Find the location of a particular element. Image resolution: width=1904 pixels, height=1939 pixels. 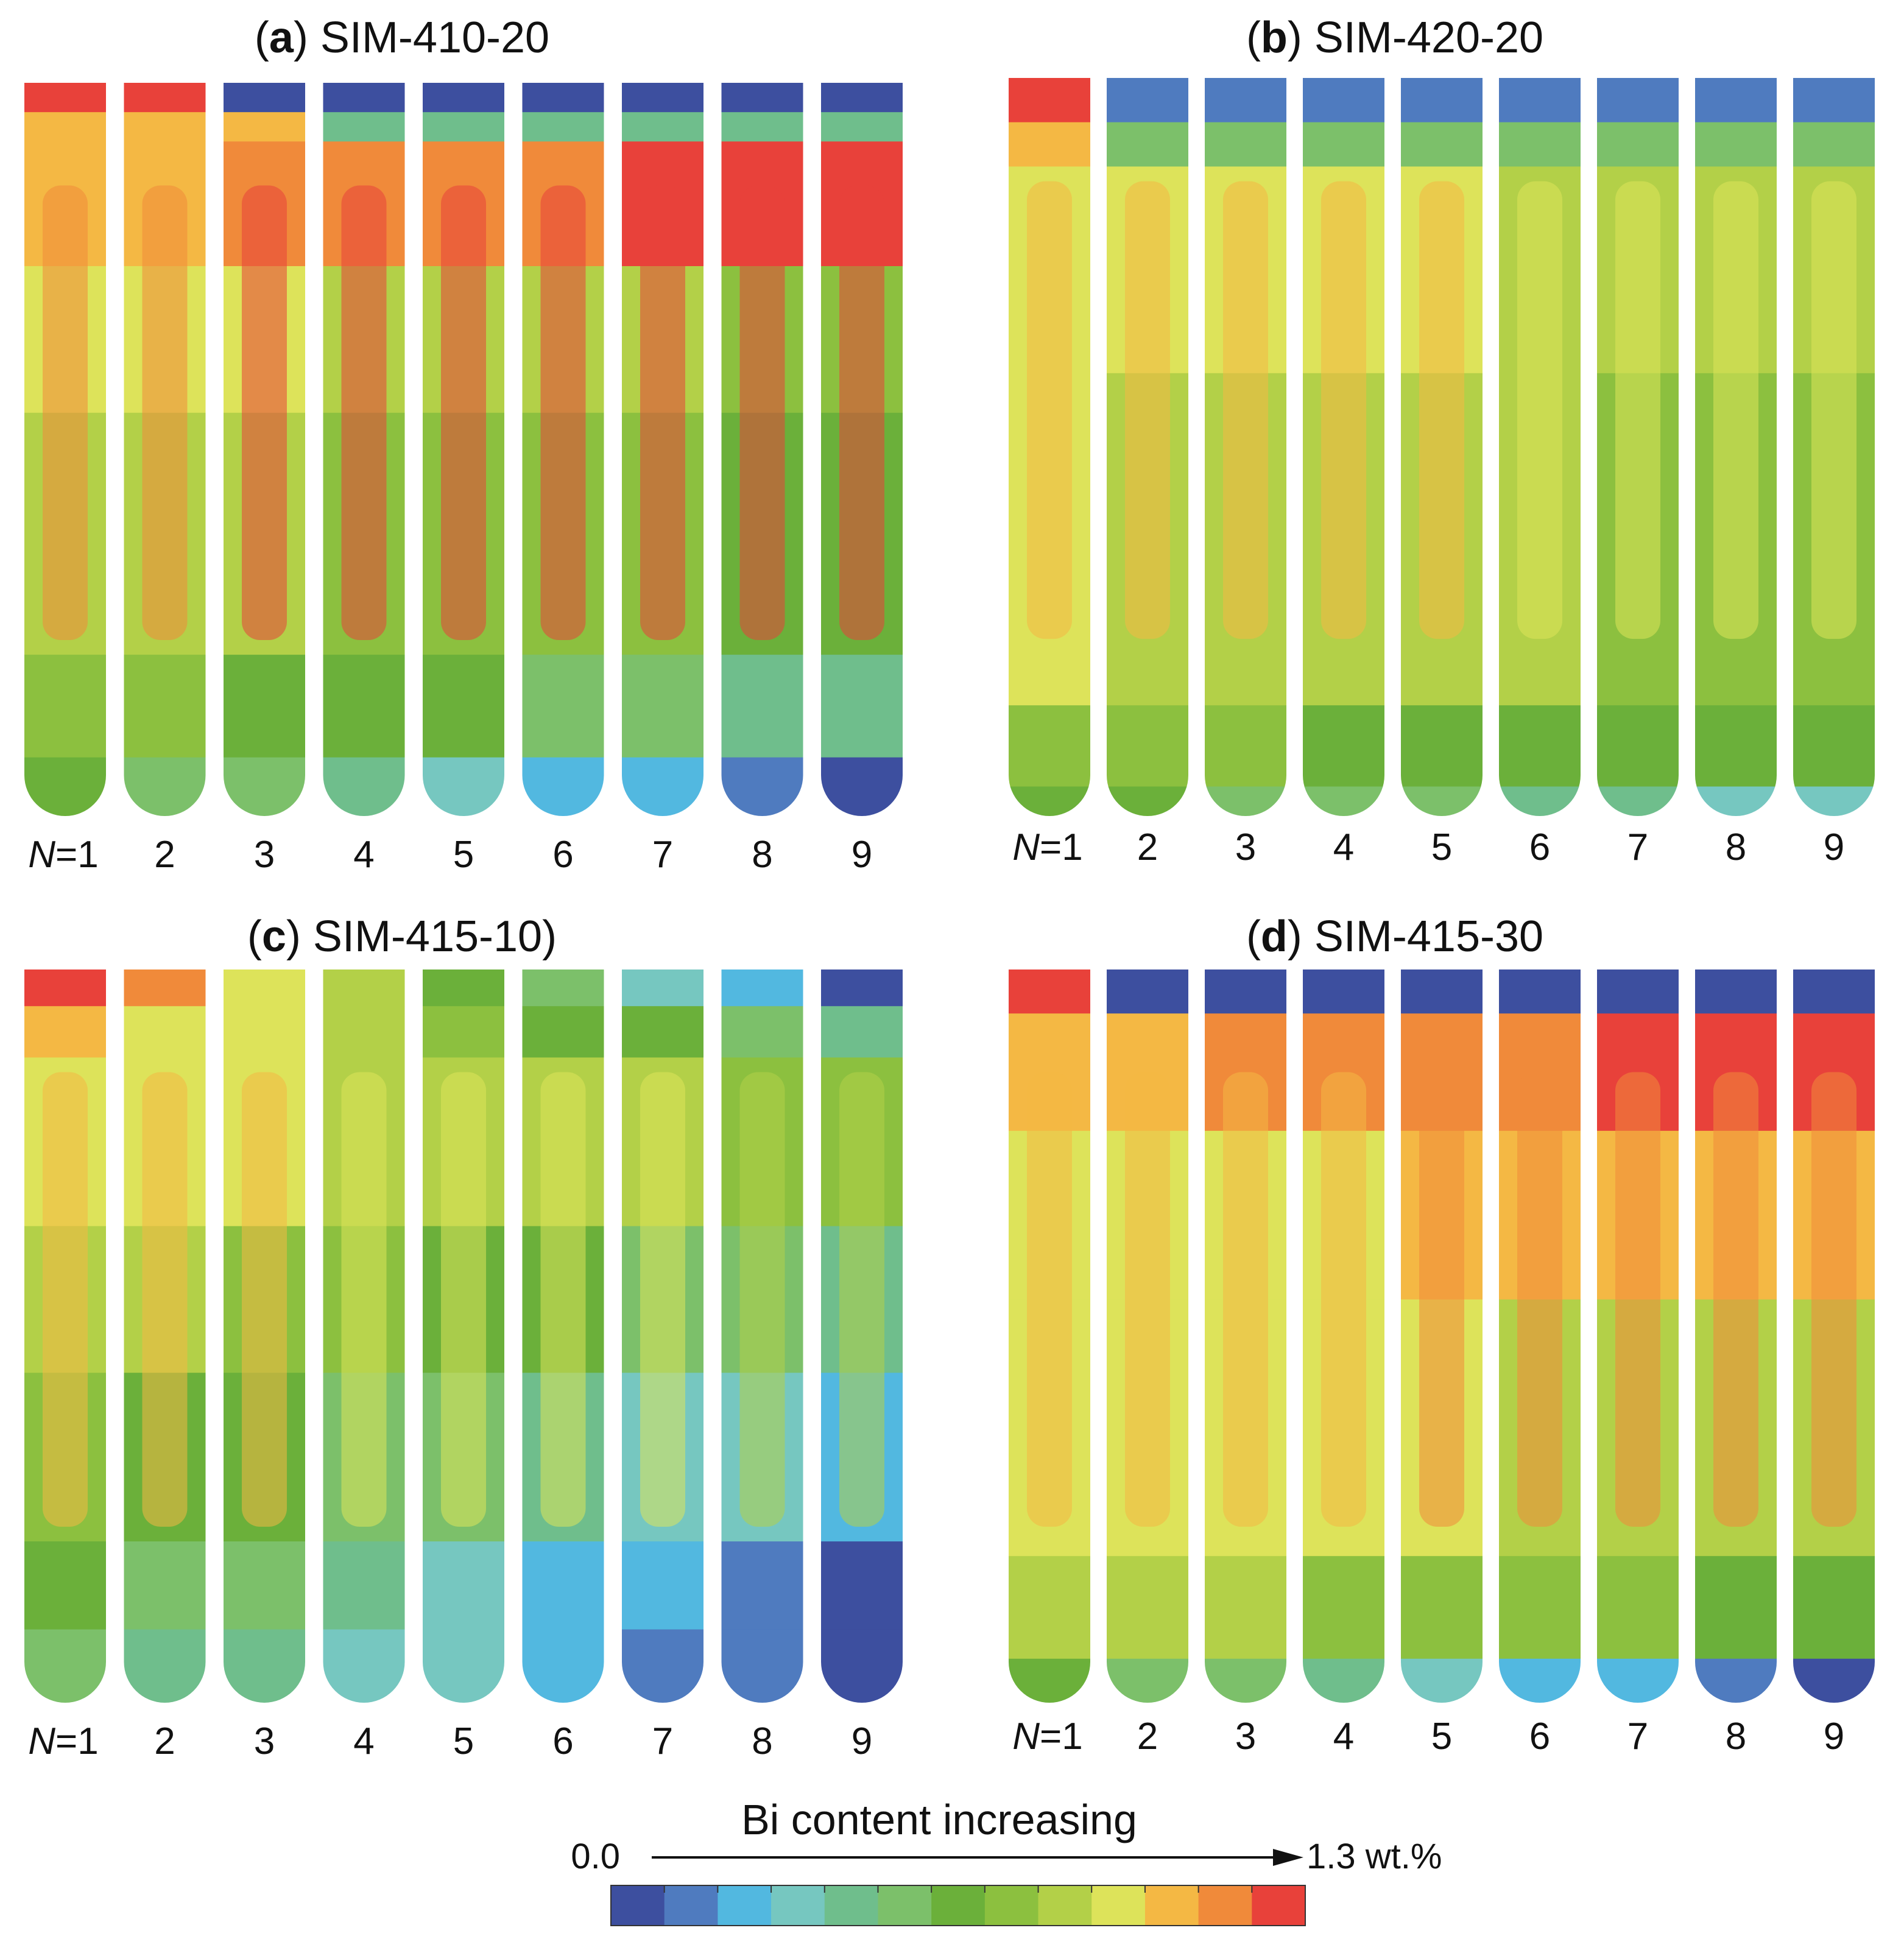

panel-a-n-labels: N=1 2 3 4 5 6 7 8 9 is located at coordinates (450, 855).